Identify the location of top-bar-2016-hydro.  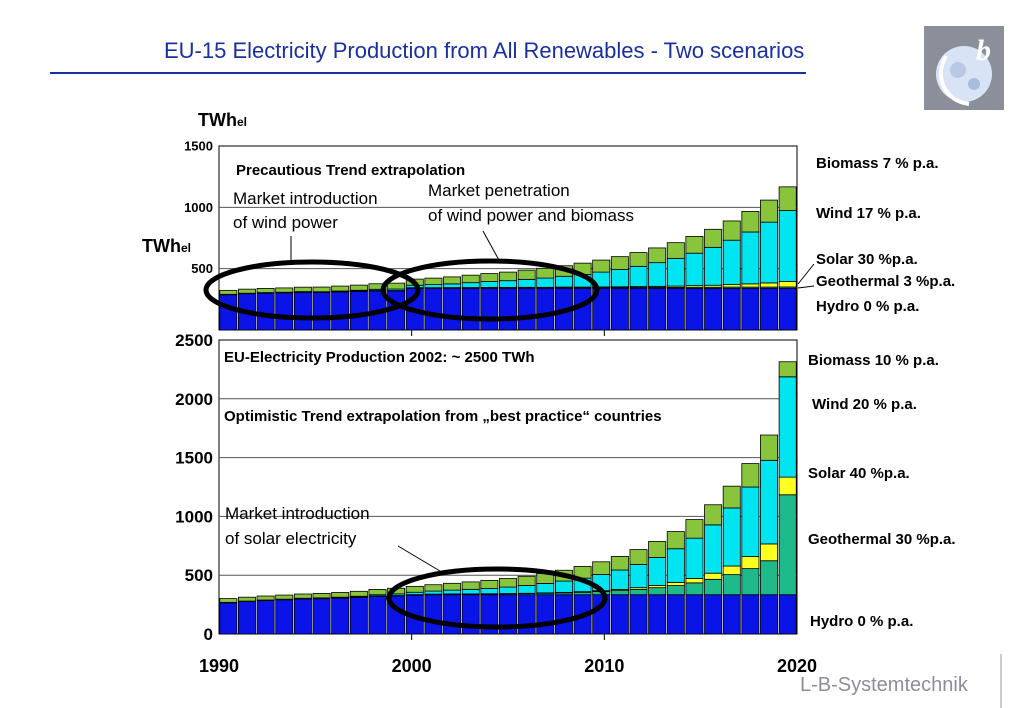
(713, 309).